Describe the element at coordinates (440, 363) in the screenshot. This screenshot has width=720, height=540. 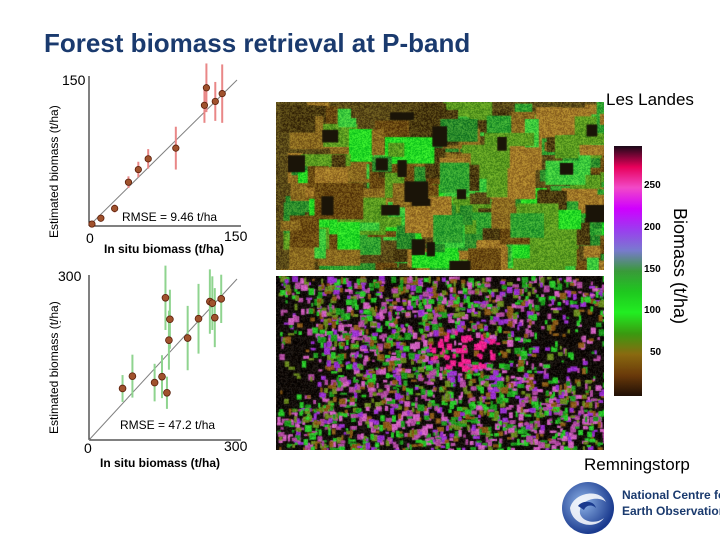
I see `remningstorp-biomass-map` at that location.